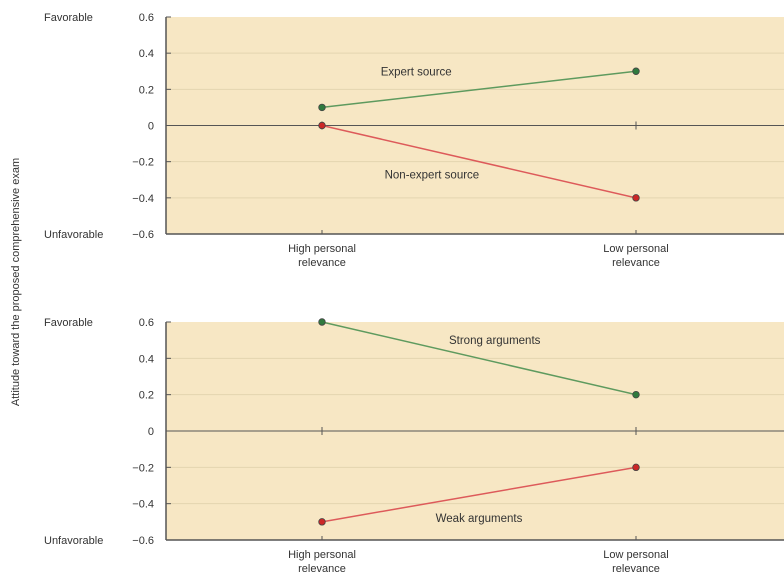  I want to click on series-line-strong-arguments, so click(479, 358).